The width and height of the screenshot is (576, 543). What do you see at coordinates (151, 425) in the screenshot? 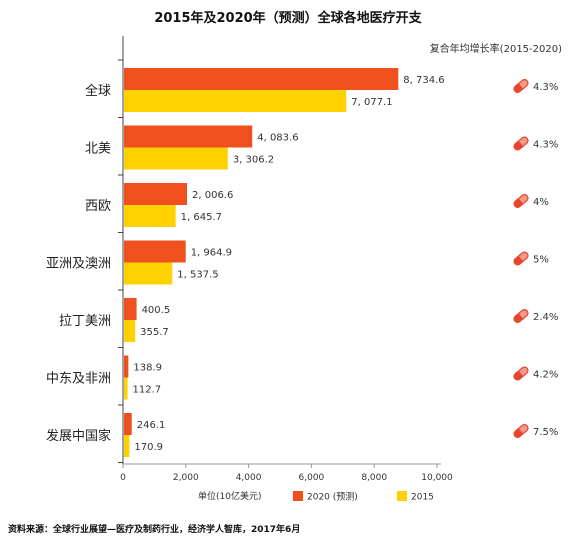
I see `value-label: 246.1` at bounding box center [151, 425].